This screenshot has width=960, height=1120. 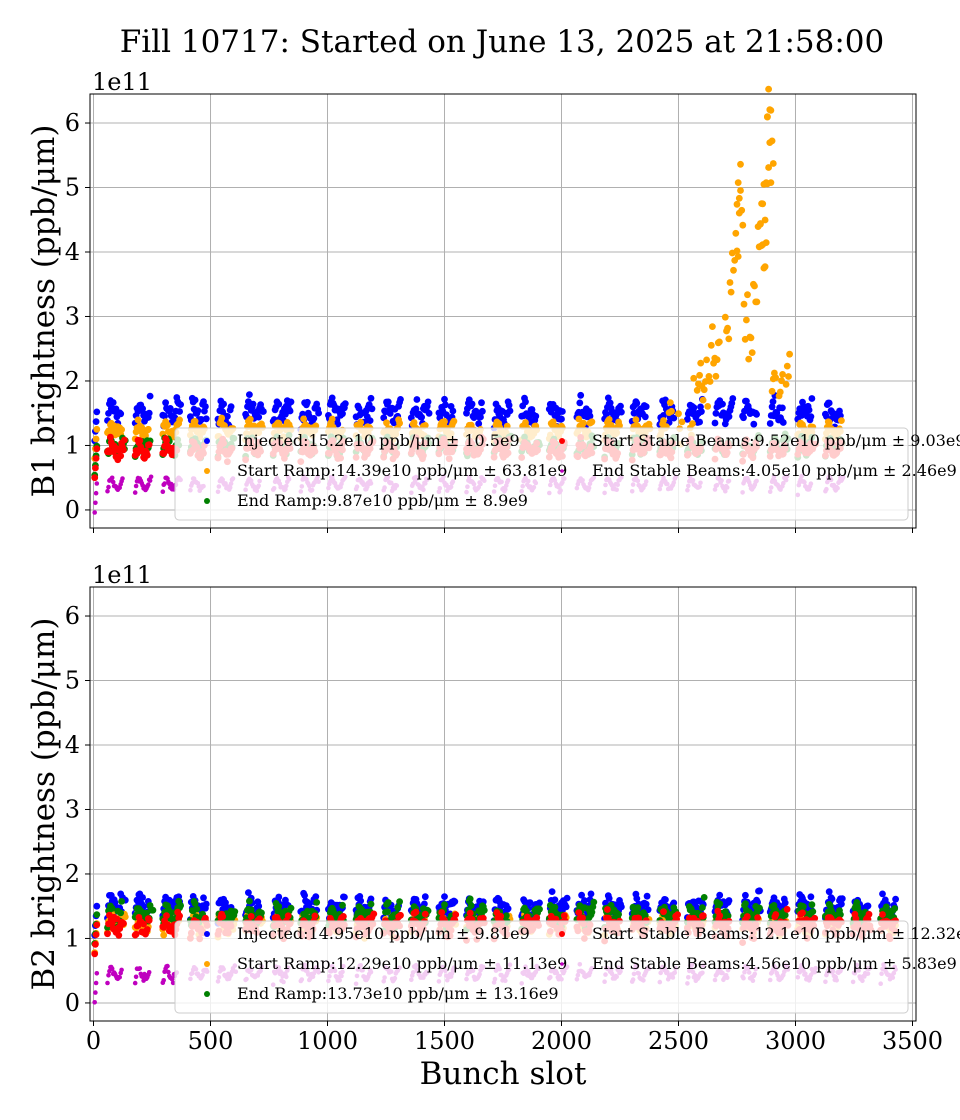 I want to click on y-tick-label: 3, so click(x=72, y=316).